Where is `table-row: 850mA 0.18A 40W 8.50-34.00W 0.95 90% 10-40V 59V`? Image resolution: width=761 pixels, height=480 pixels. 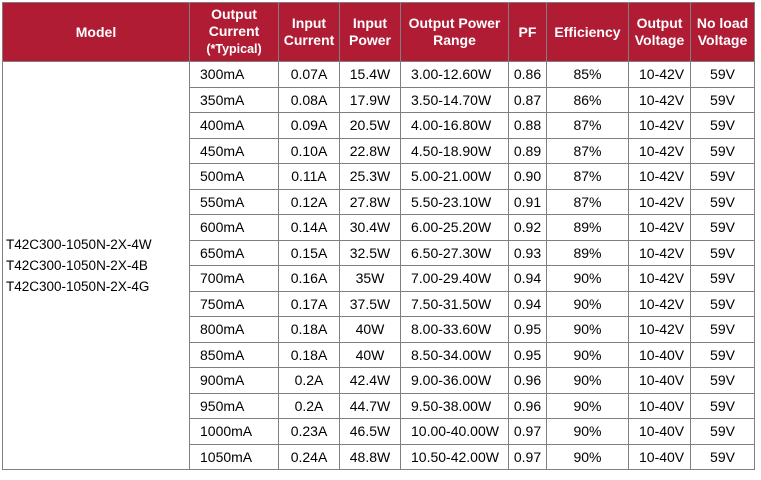 table-row: 850mA 0.18A 40W 8.50-34.00W 0.95 90% 10-40V 59V is located at coordinates (379, 354).